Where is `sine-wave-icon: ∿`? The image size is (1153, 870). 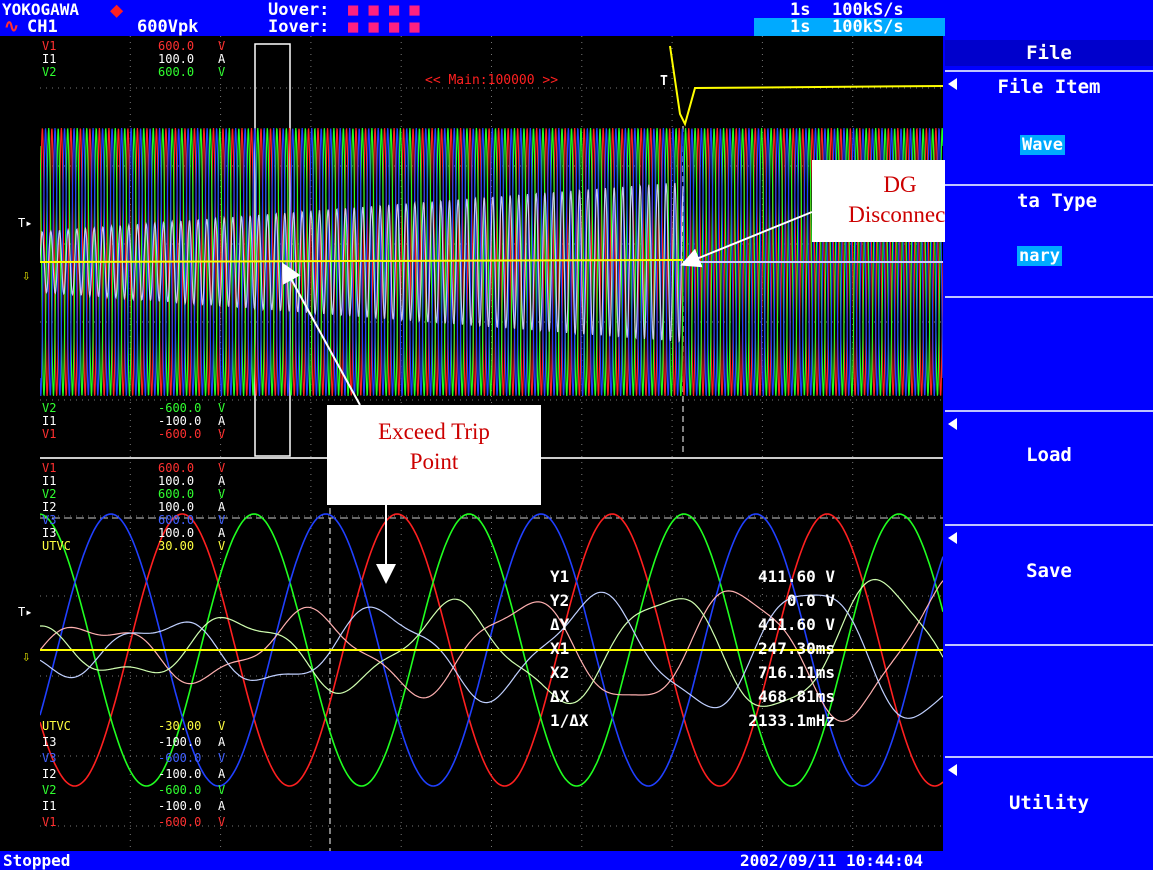
sine-wave-icon: ∿ is located at coordinates (12, 26).